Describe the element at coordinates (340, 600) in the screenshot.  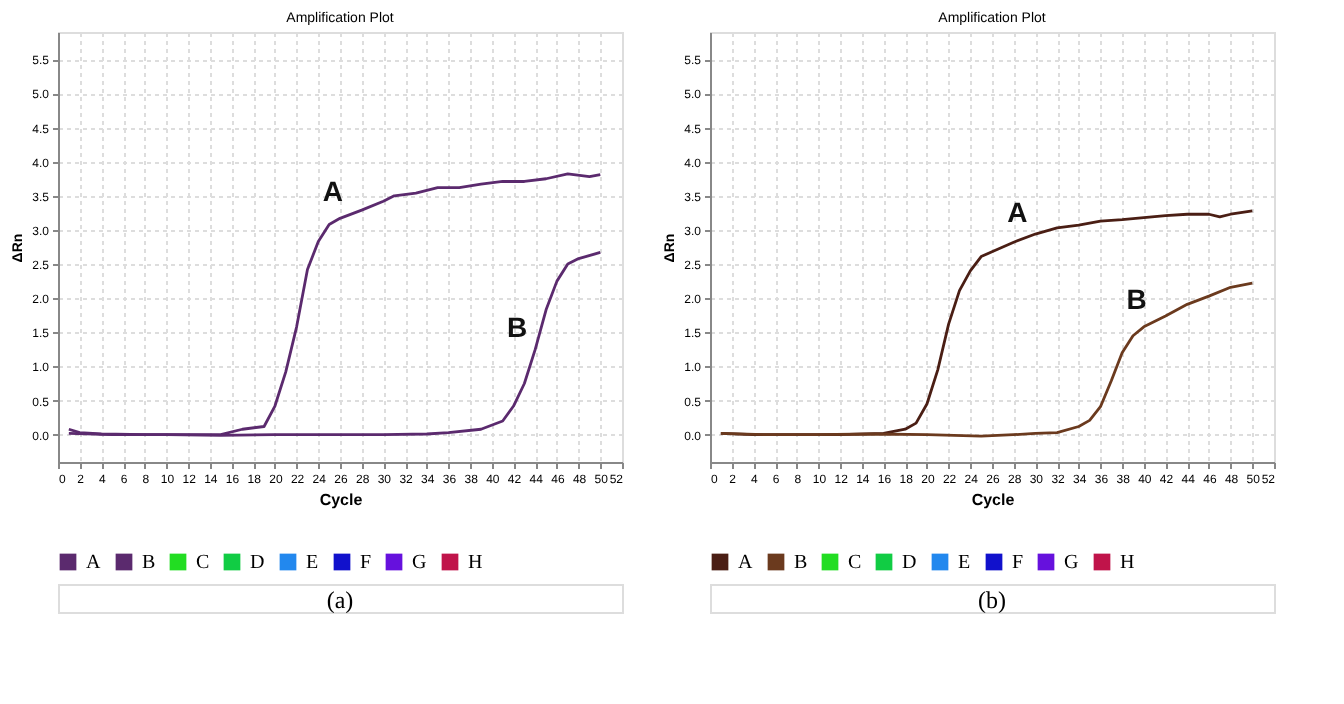
I see `text: (a)` at that location.